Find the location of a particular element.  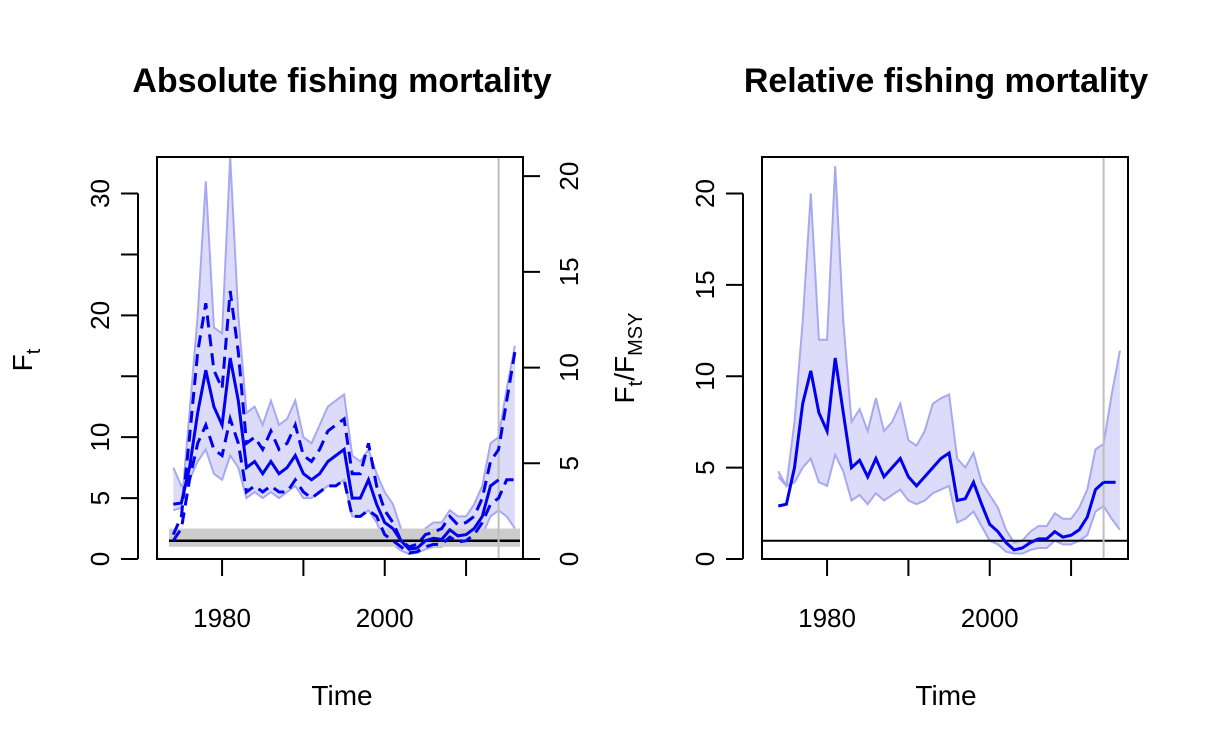

series-estimate_relative_ci_lower is located at coordinates (343, 484).